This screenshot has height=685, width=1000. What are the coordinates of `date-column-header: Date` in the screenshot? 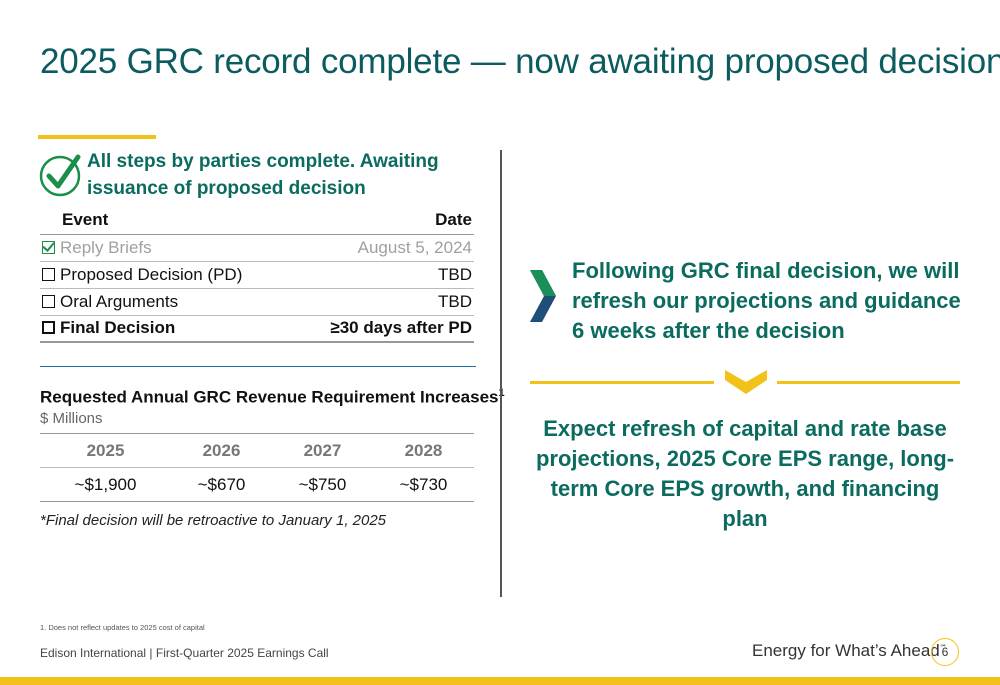 It's located at (383, 222).